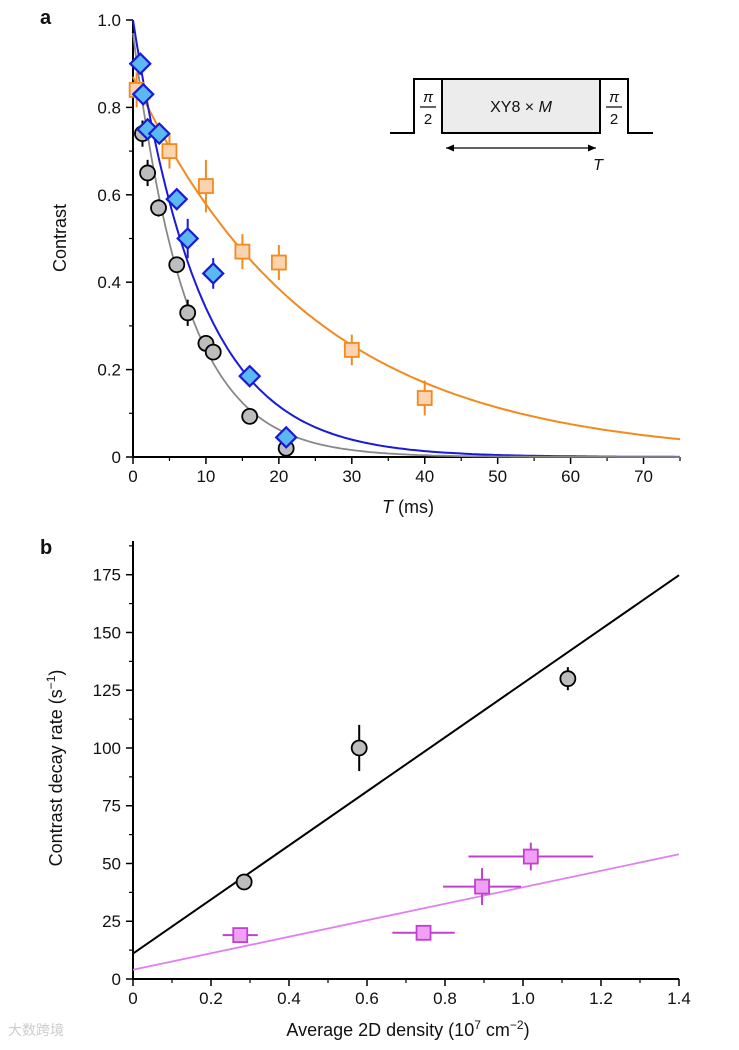 Image resolution: width=739 pixels, height=1050 pixels. What do you see at coordinates (523, 998) in the screenshot?
I see `x-tick-label: 1.0` at bounding box center [523, 998].